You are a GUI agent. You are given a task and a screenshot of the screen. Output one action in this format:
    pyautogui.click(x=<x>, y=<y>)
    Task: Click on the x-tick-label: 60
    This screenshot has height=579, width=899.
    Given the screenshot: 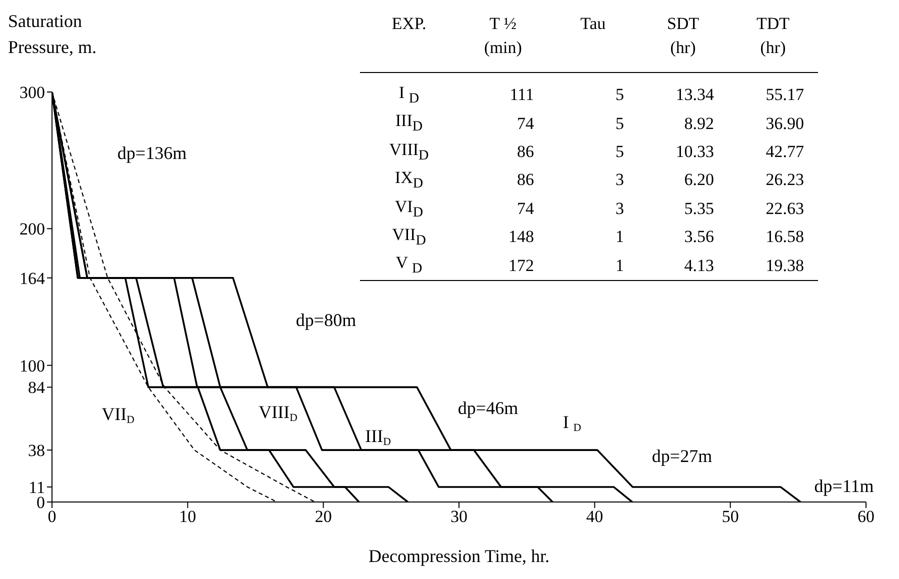 What is the action you would take?
    pyautogui.click(x=866, y=516)
    